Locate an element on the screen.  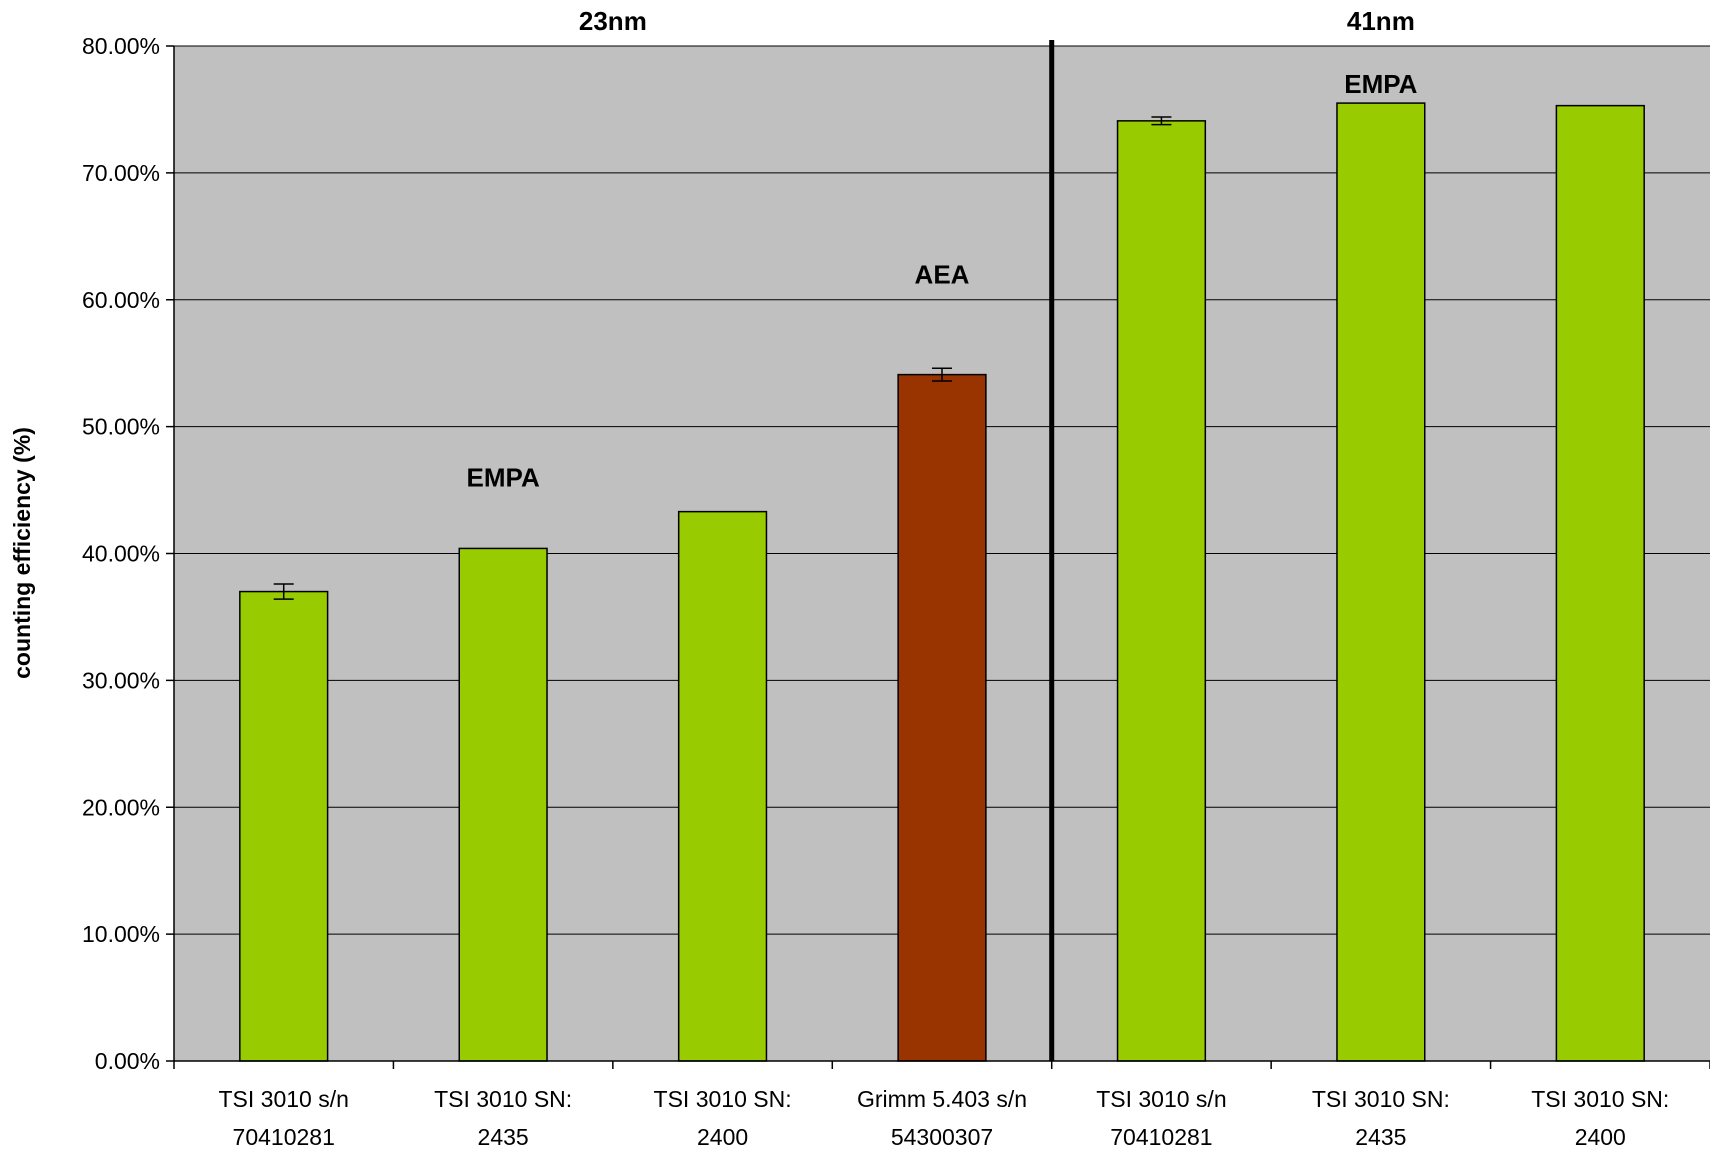
y-tick-label: 70.00% is located at coordinates (121, 173).